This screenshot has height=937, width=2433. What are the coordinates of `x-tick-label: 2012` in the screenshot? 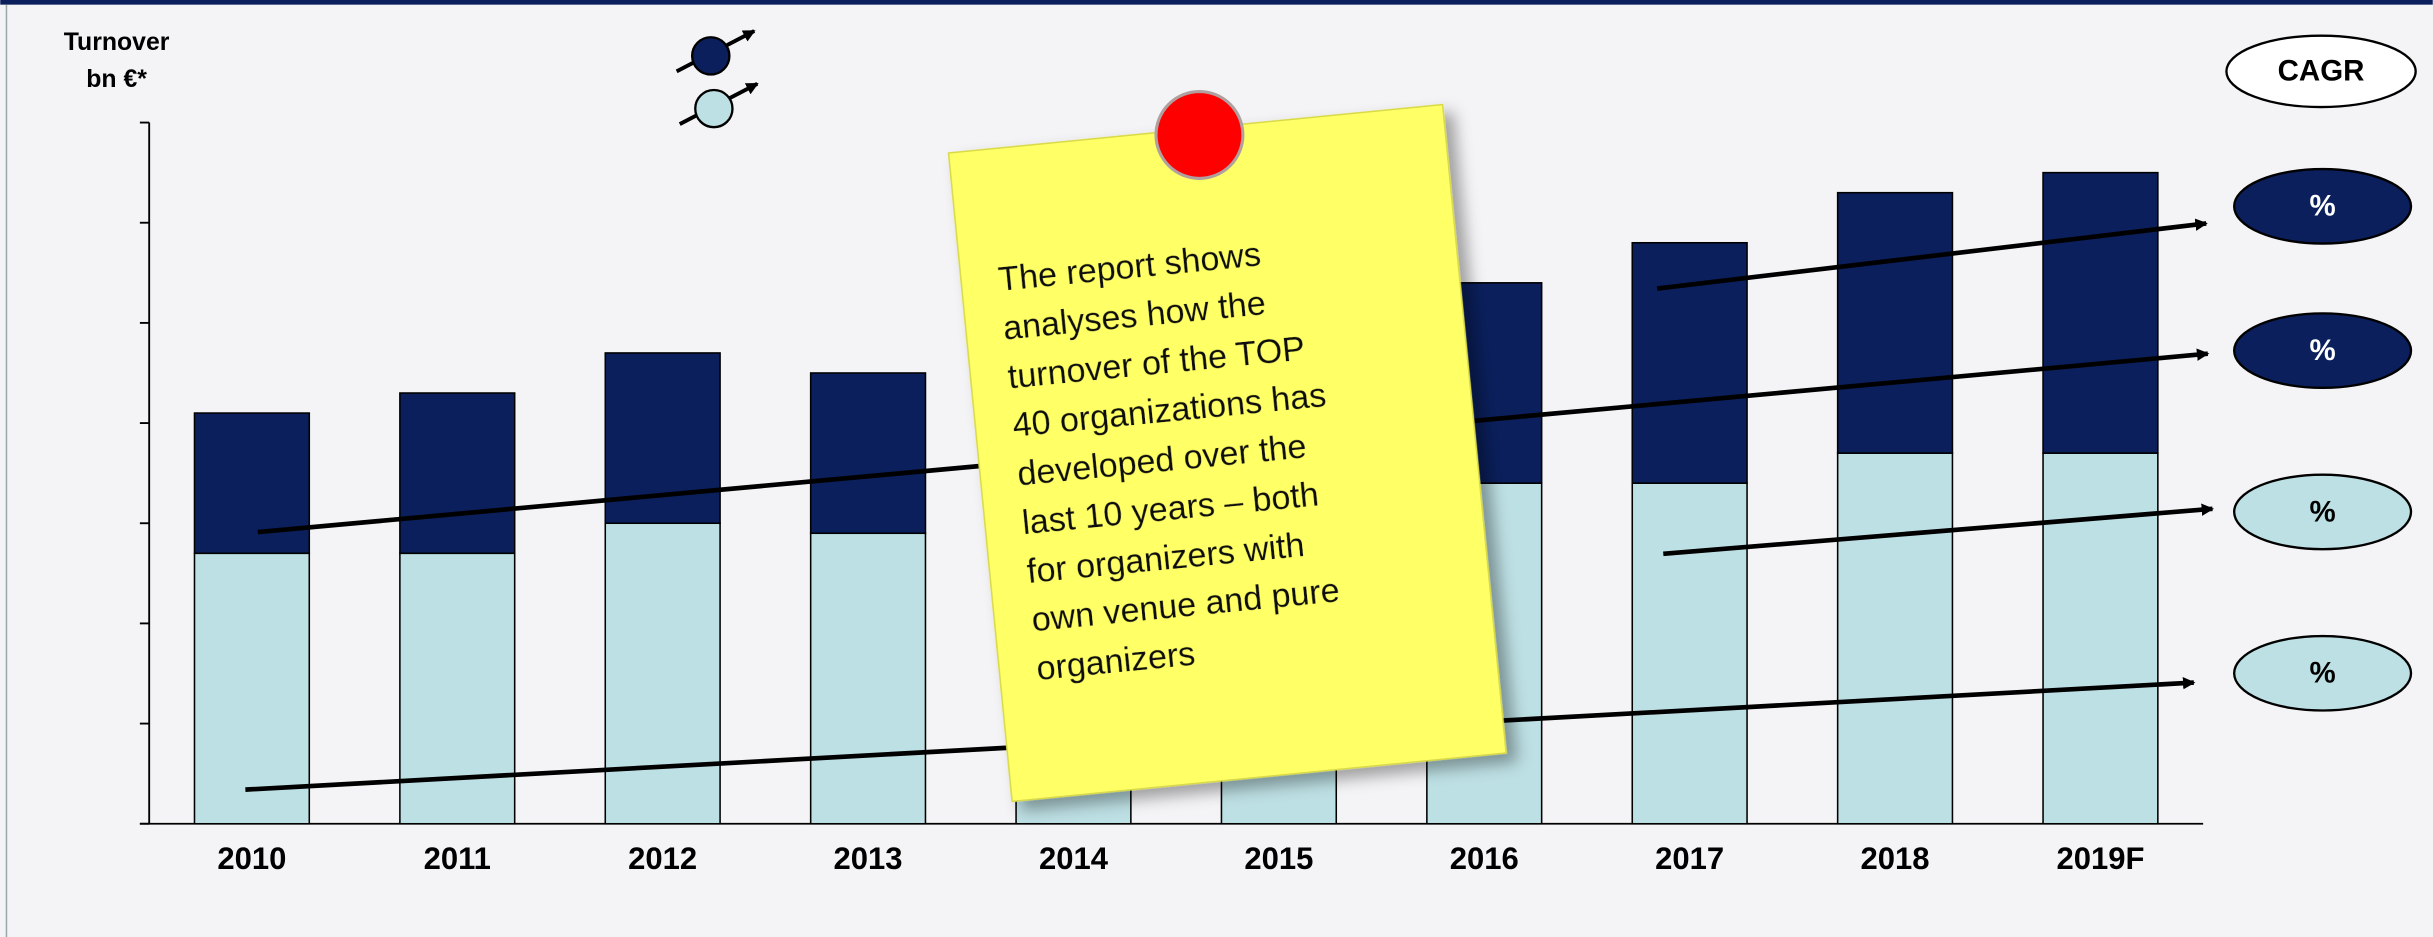 It's located at (662, 858).